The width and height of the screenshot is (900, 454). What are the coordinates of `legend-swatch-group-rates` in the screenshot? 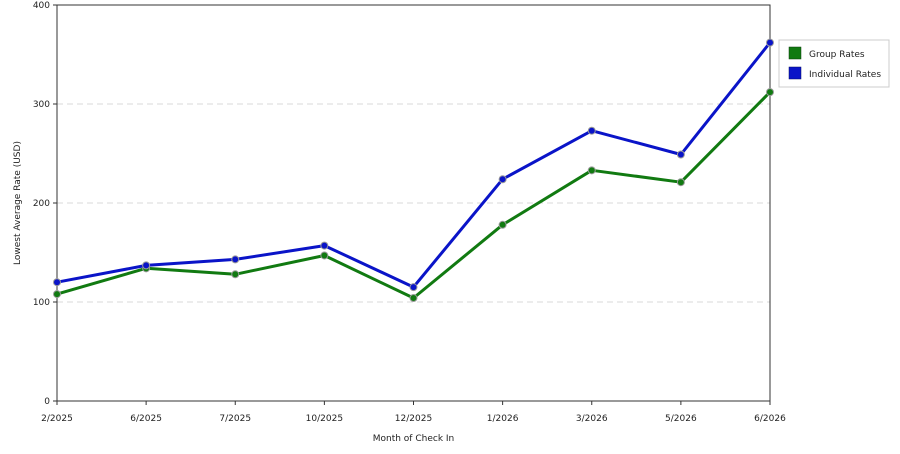 It's located at (795, 53).